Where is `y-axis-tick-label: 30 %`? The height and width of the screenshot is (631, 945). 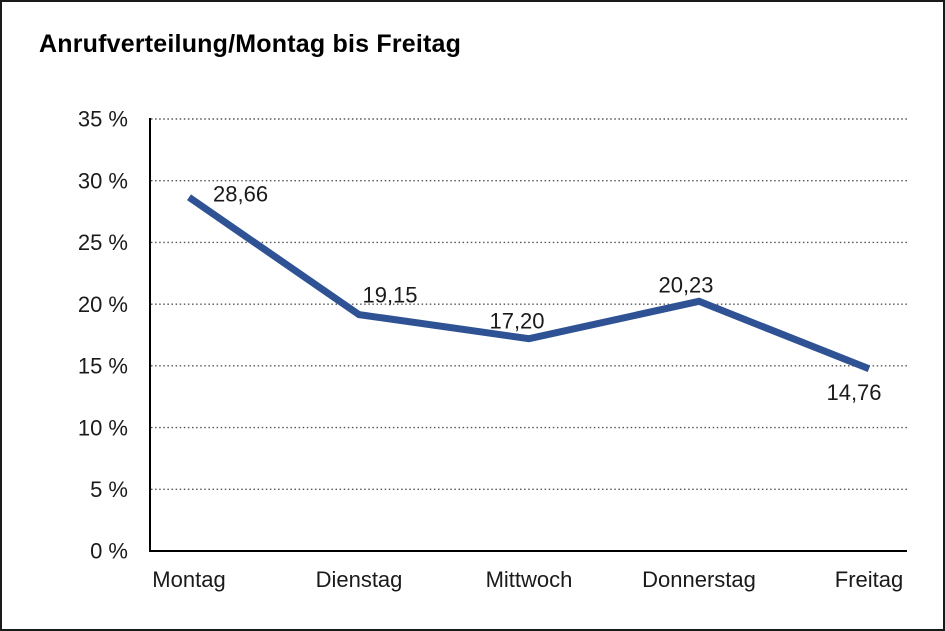
y-axis-tick-label: 30 % is located at coordinates (103, 180).